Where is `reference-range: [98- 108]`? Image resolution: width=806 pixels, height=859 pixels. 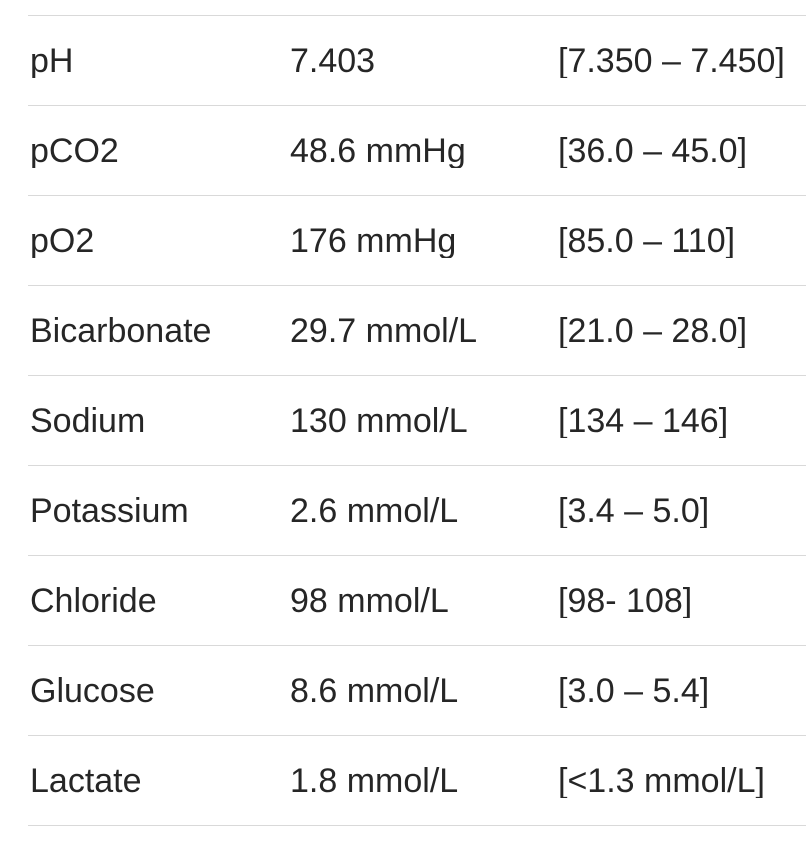 reference-range: [98- 108] is located at coordinates (625, 600).